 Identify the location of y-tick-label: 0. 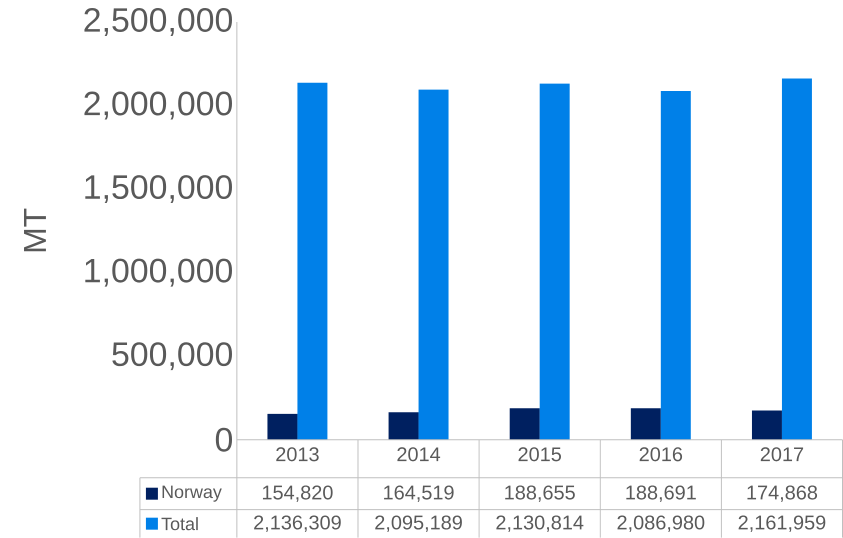
(224, 440).